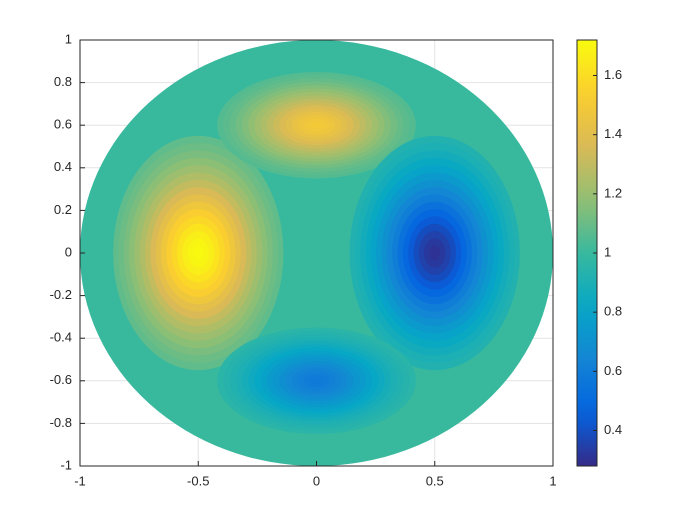  What do you see at coordinates (316, 480) in the screenshot?
I see `x-tick-label: 0` at bounding box center [316, 480].